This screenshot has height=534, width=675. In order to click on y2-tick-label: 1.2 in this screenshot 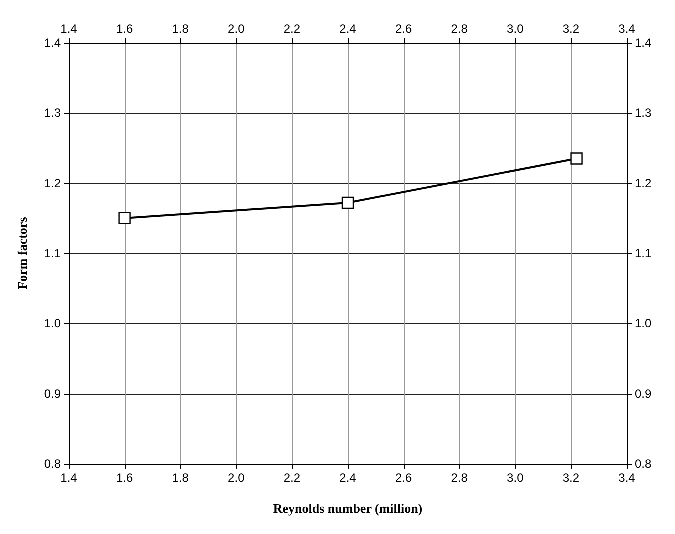, I will do `click(643, 183)`.